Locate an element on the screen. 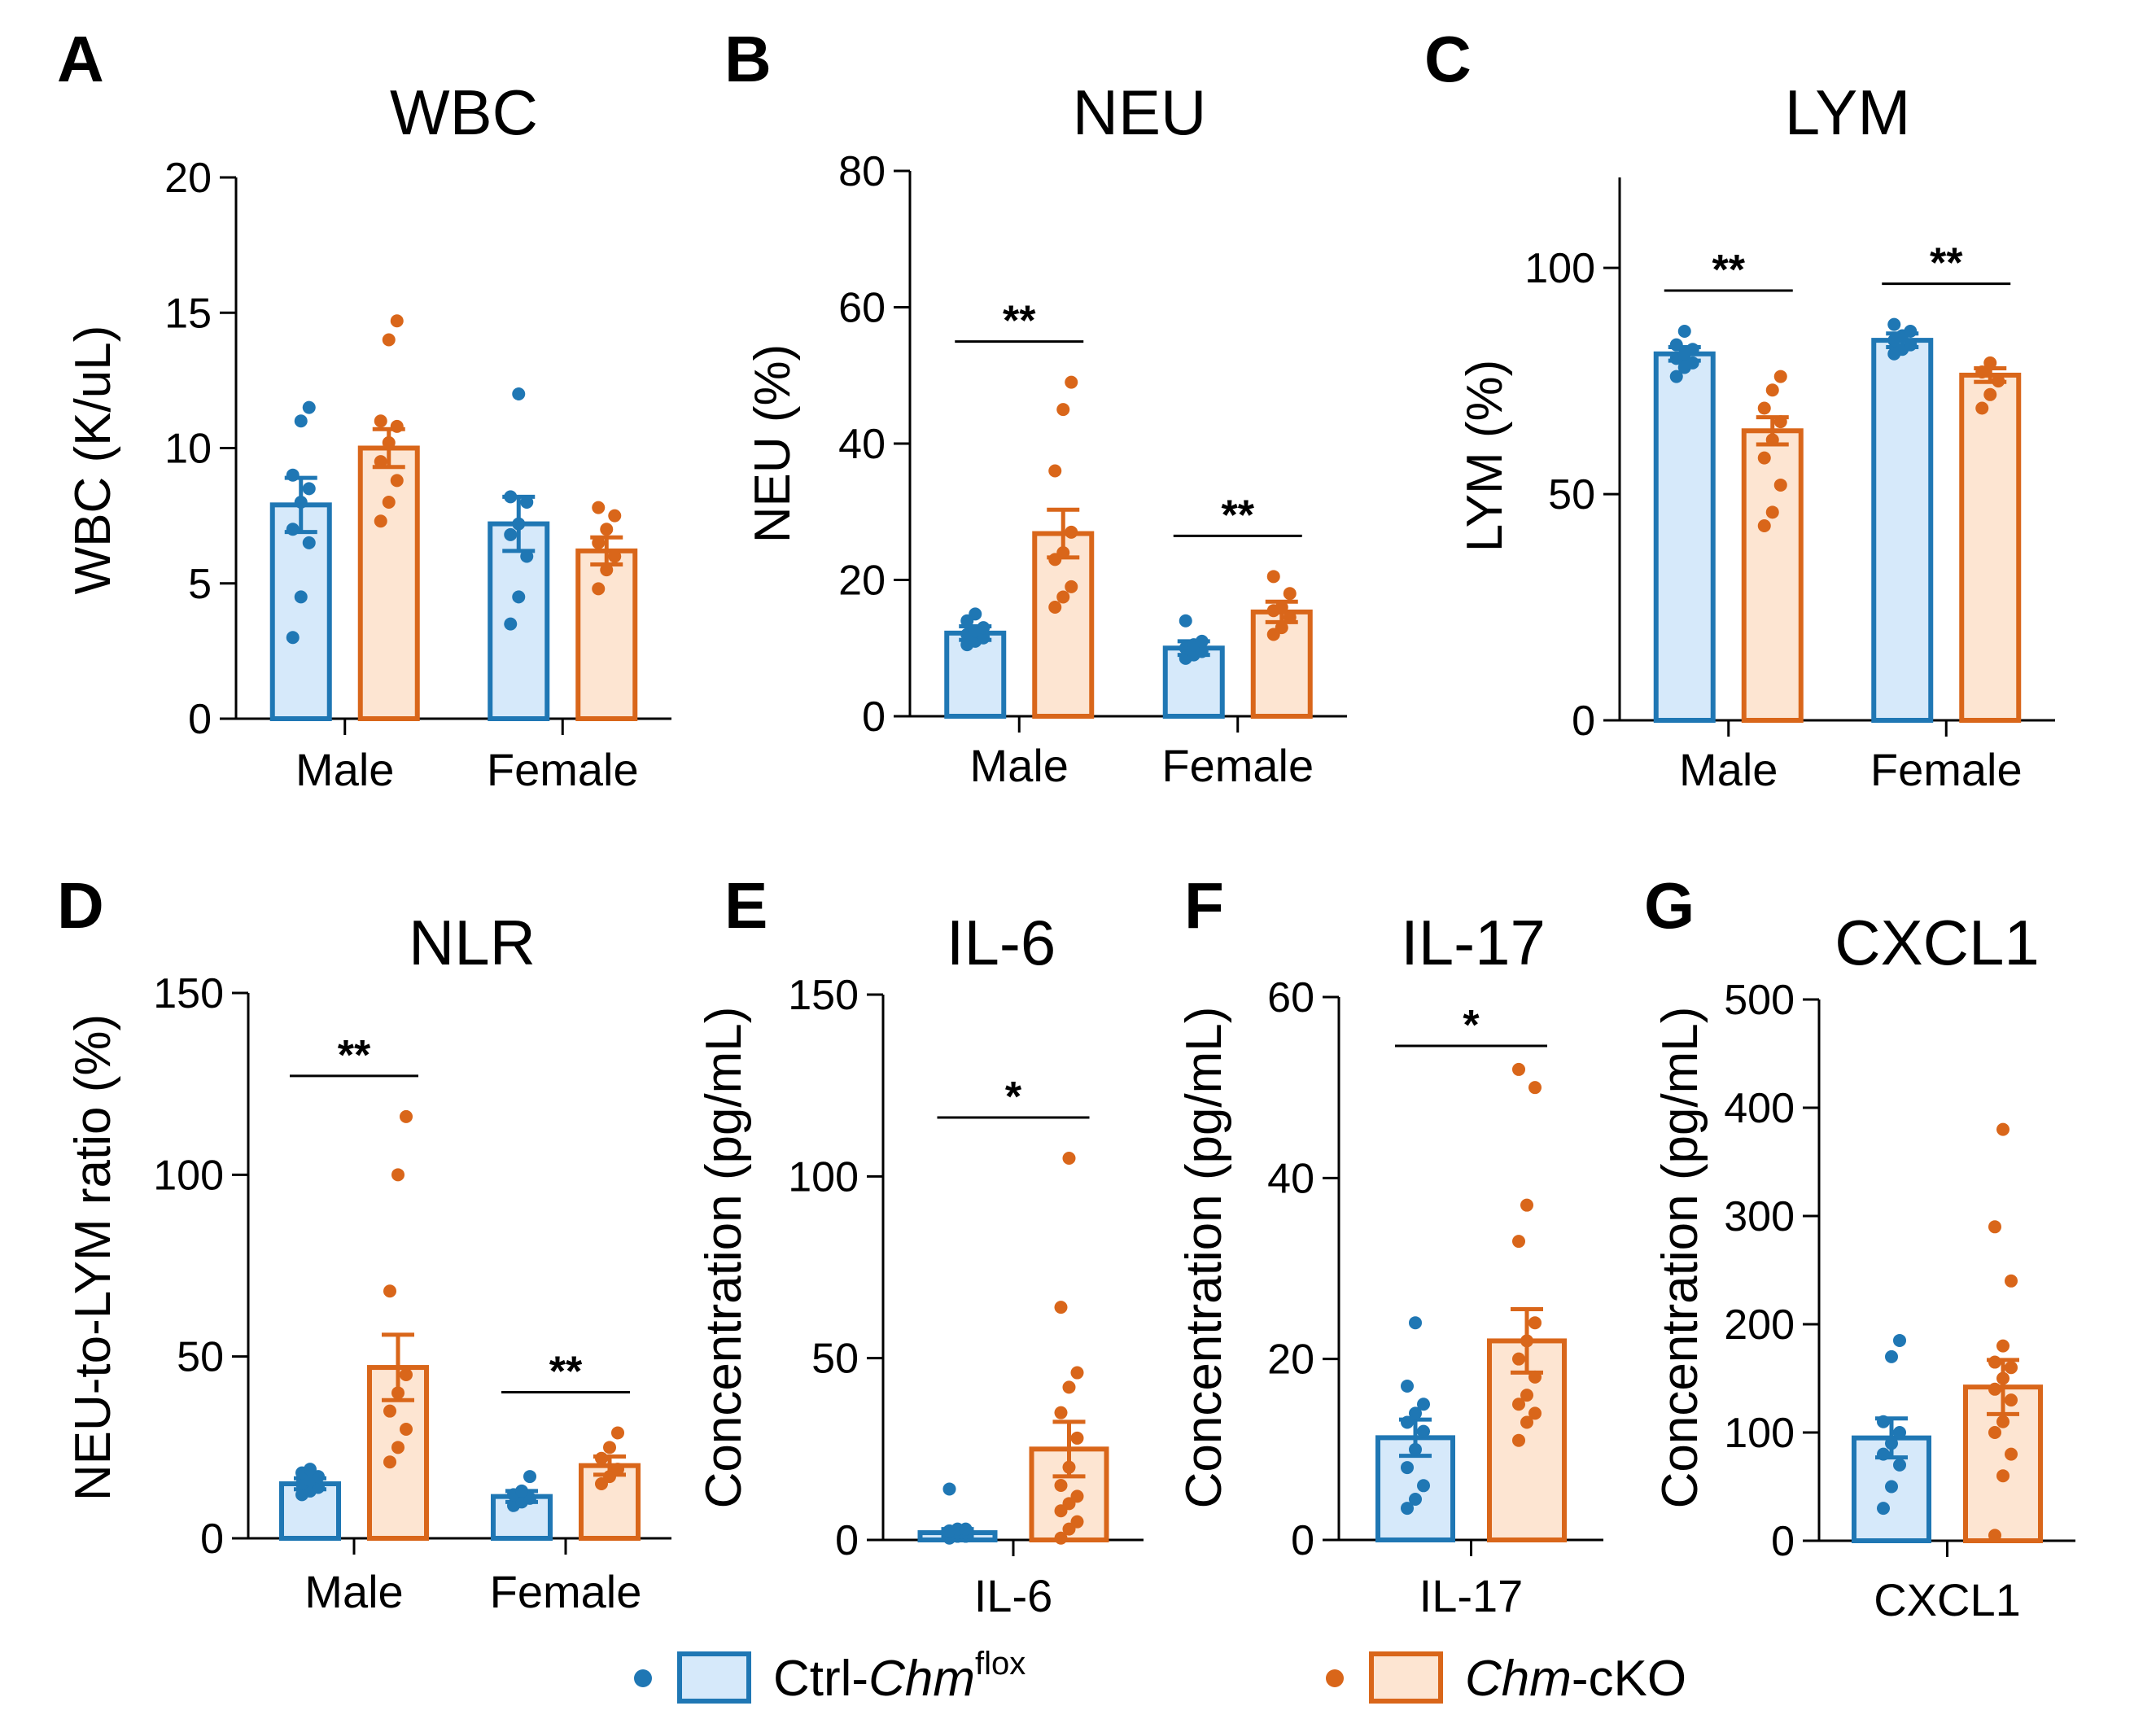 This screenshot has height=1719, width=2156. y-axis-label-b: NEU (%) is located at coordinates (773, 444).